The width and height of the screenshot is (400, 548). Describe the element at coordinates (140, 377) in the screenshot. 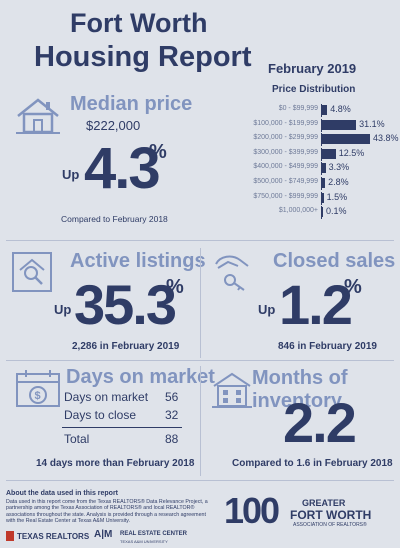

I see `days-on-market-title: Days on market` at that location.